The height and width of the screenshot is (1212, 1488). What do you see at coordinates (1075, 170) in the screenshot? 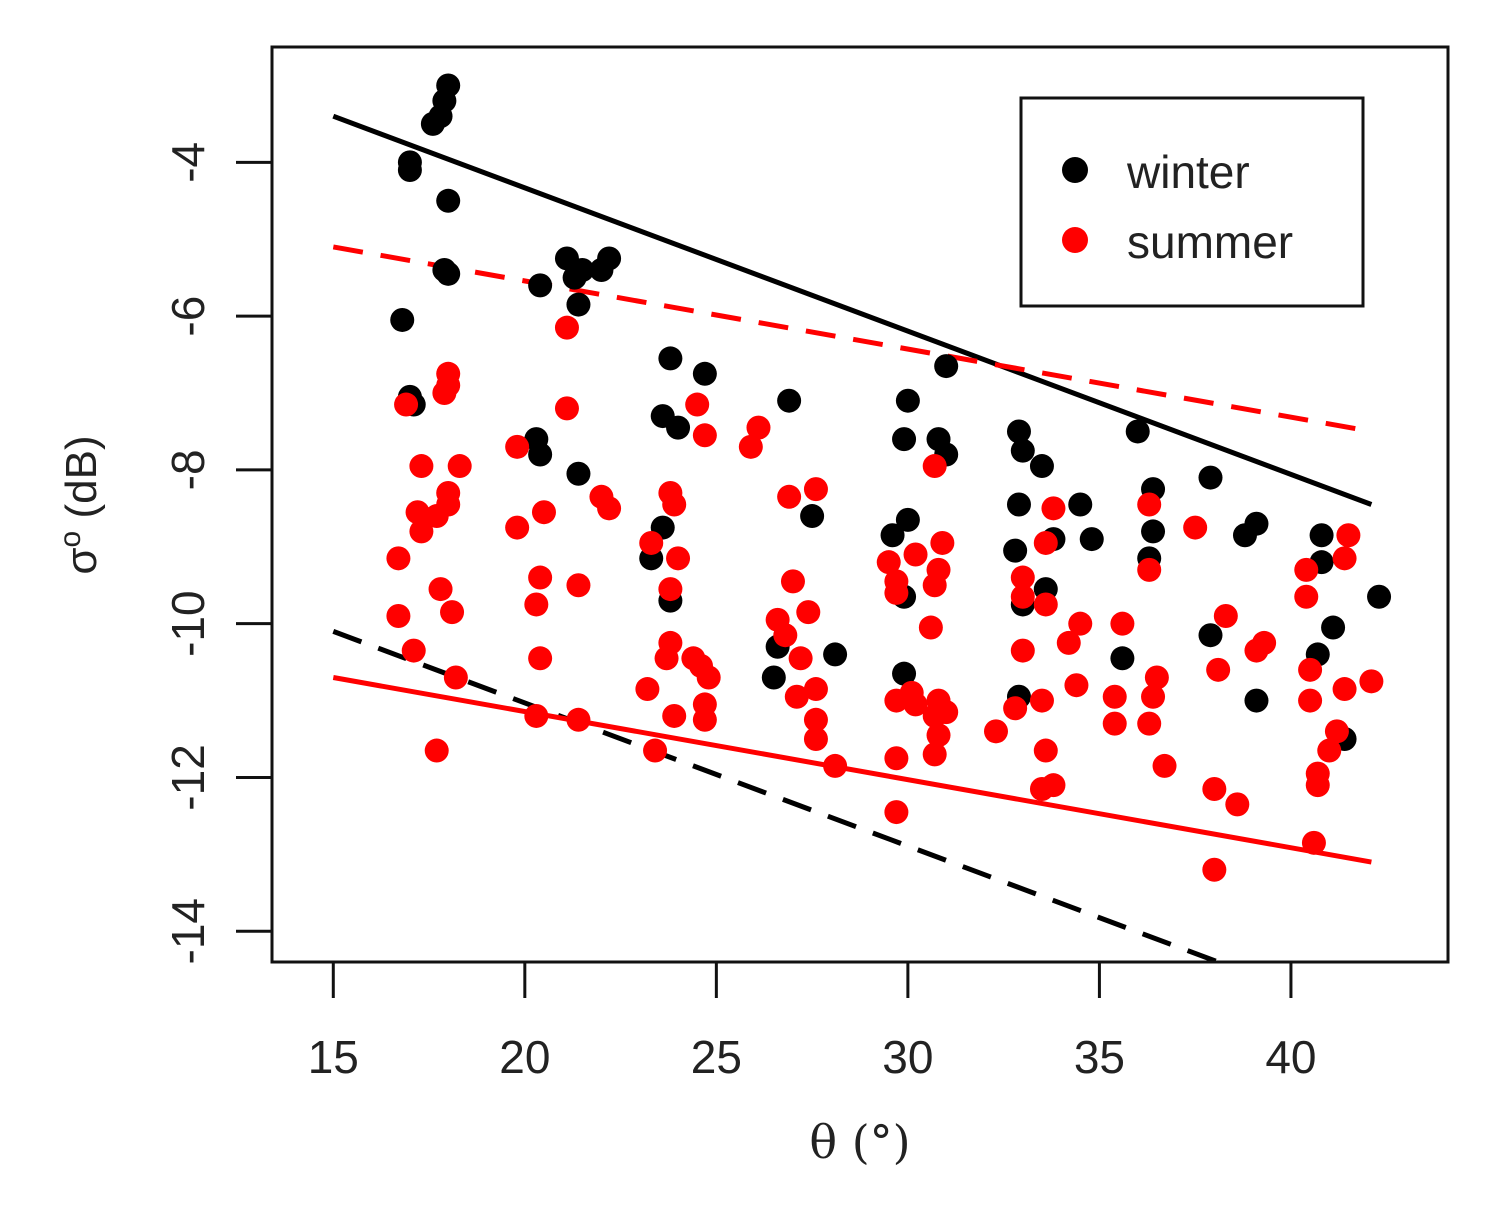
I see `legend-marker-winter` at bounding box center [1075, 170].